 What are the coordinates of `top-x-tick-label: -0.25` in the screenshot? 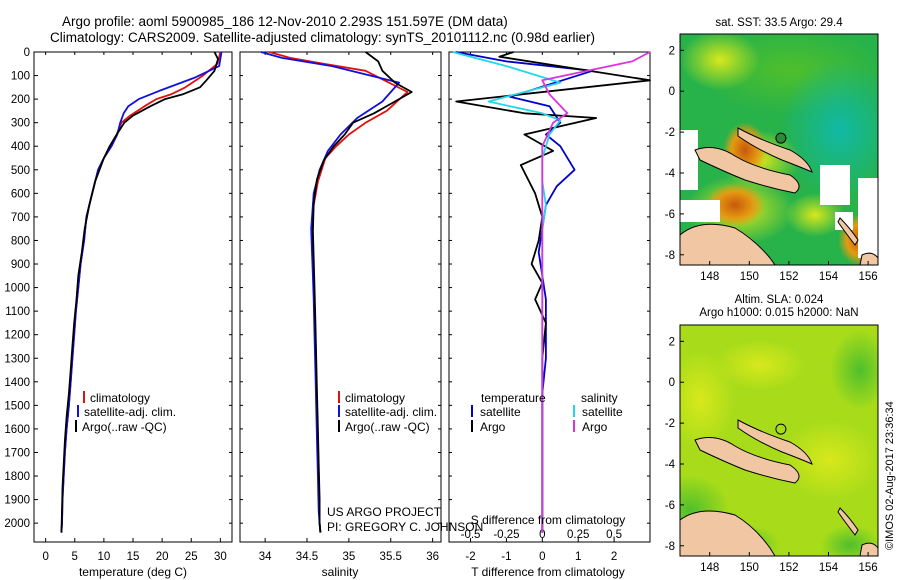 It's located at (506, 535).